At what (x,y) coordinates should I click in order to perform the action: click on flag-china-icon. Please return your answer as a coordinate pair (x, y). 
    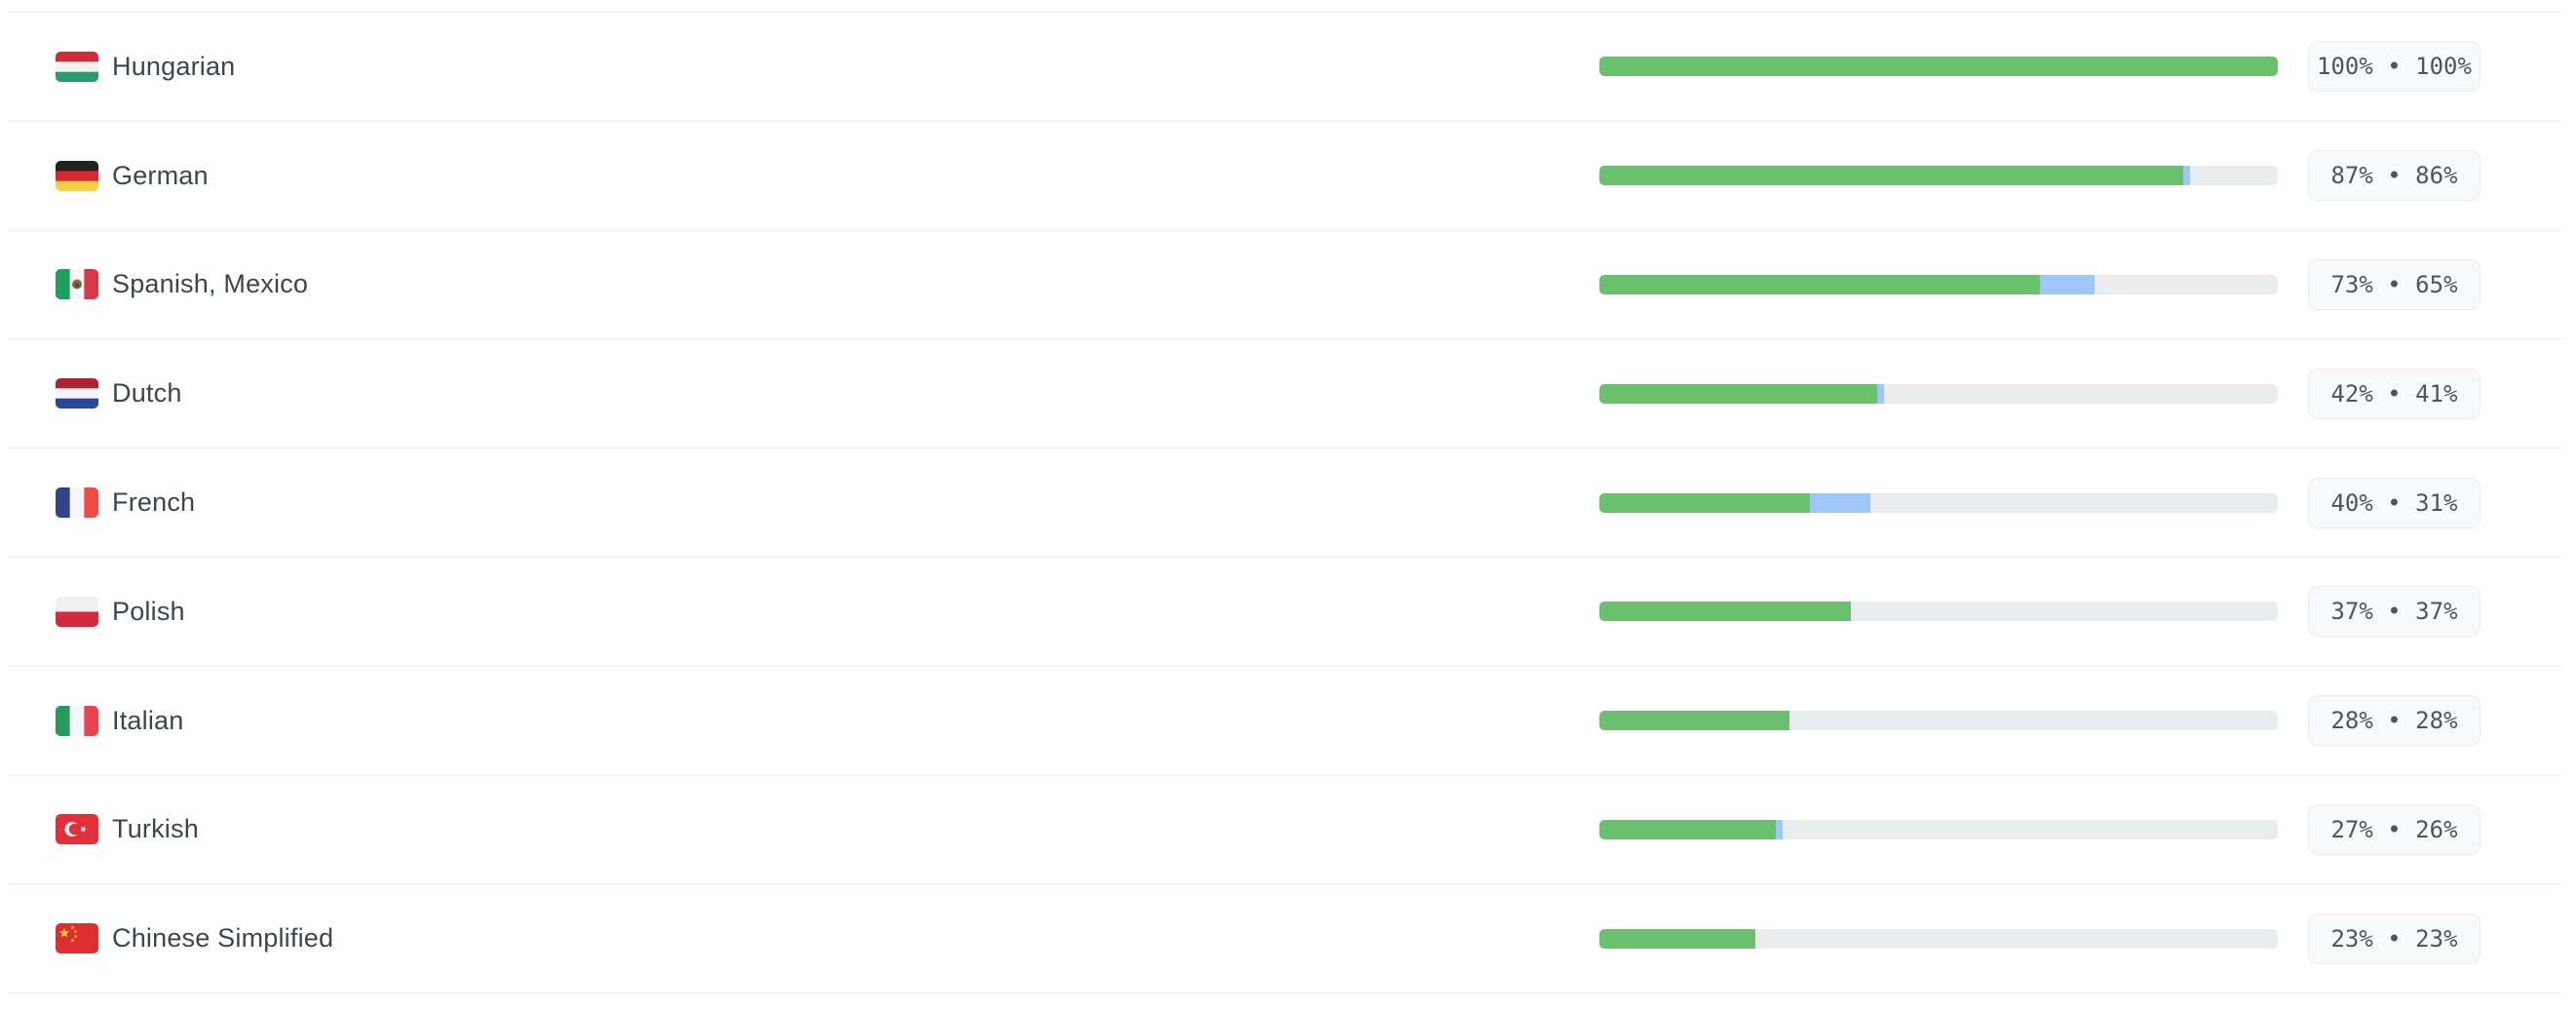
    Looking at the image, I should click on (77, 939).